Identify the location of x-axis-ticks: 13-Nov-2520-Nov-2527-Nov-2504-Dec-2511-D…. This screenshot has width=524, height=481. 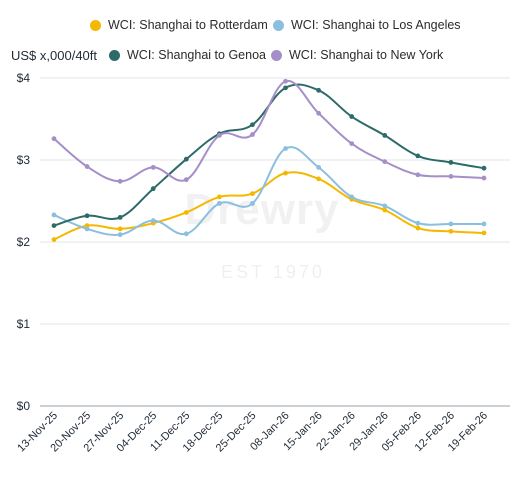
(252, 432).